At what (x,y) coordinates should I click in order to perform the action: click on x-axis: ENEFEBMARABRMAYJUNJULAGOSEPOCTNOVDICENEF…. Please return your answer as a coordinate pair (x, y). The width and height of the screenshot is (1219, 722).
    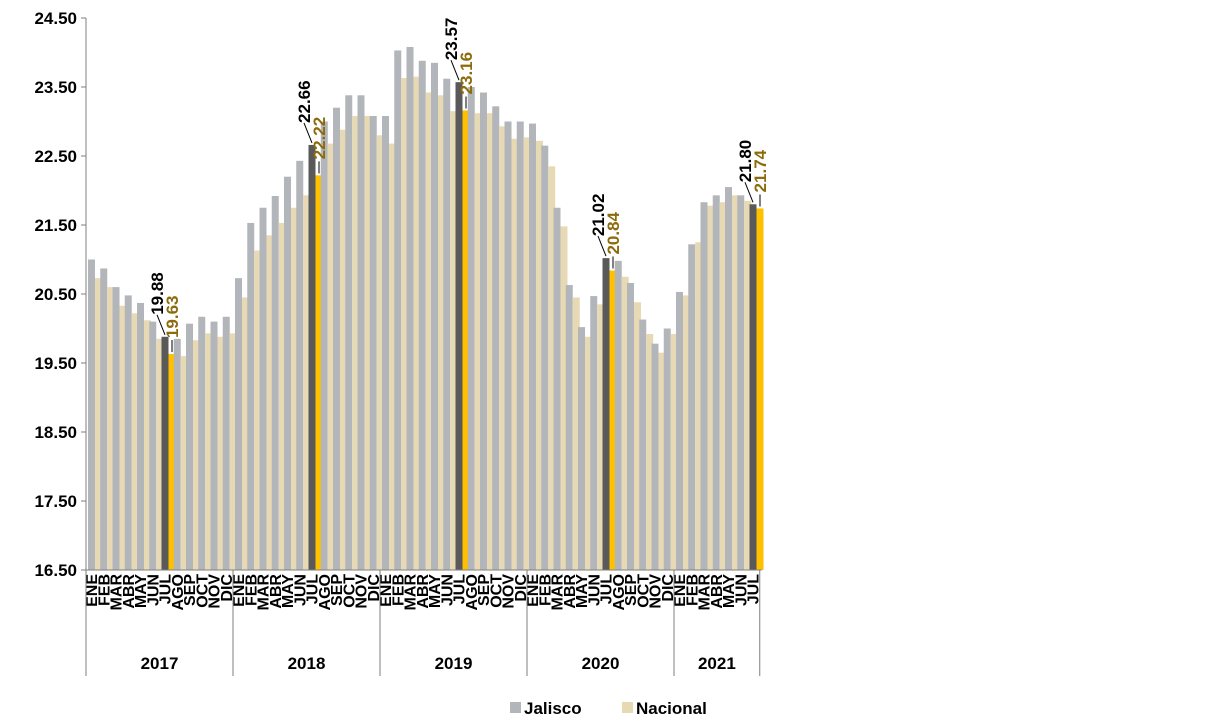
    Looking at the image, I should click on (423, 622).